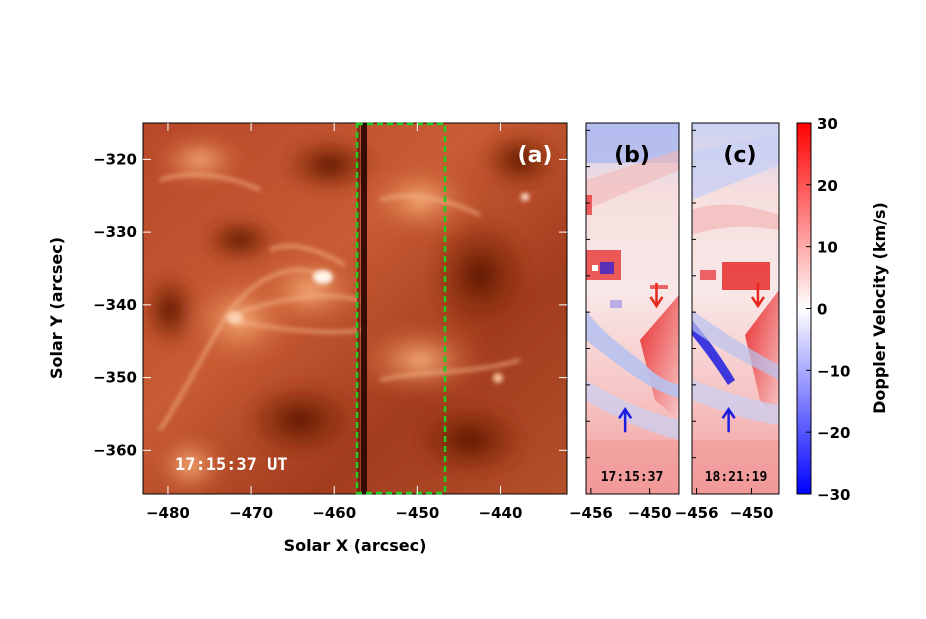  I want to click on colorbar-tick-label: −30, so click(833, 495).